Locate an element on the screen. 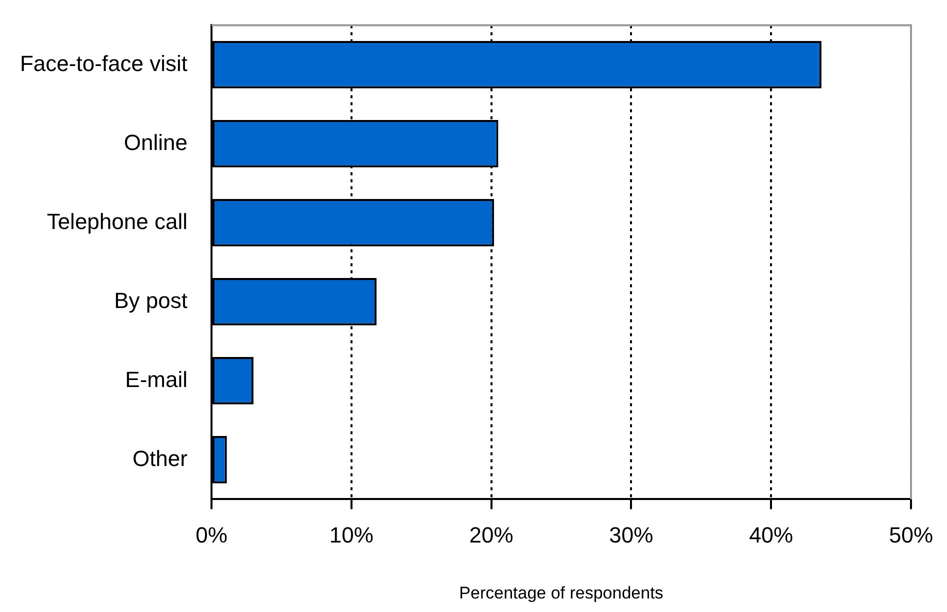  x-tick-label: 0% is located at coordinates (212, 535).